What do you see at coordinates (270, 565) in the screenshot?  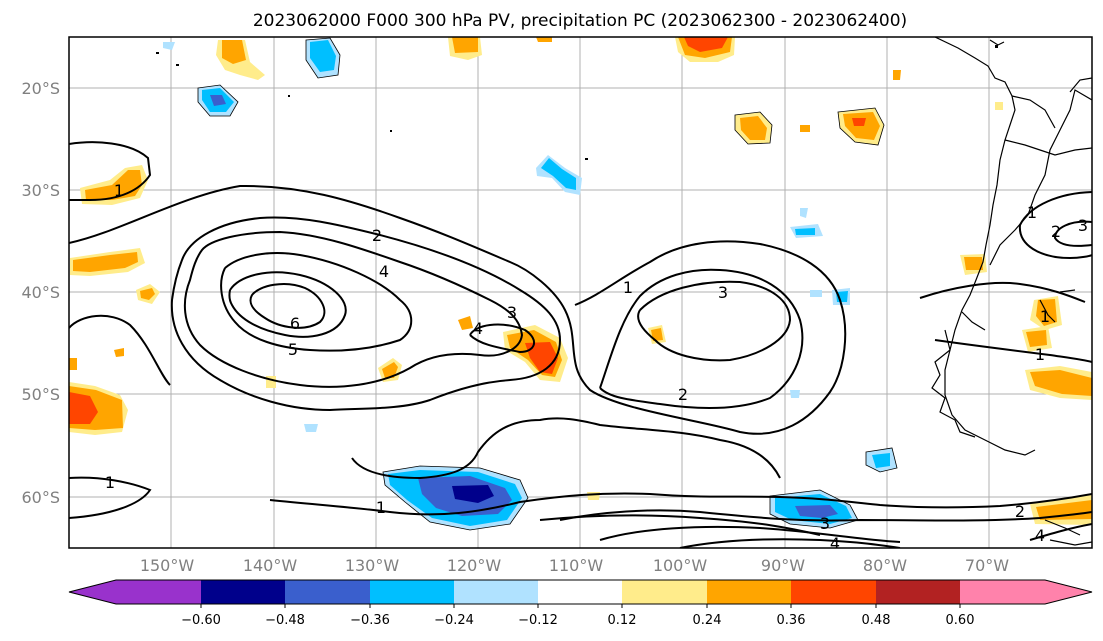 I see `lon-label: 140°W` at bounding box center [270, 565].